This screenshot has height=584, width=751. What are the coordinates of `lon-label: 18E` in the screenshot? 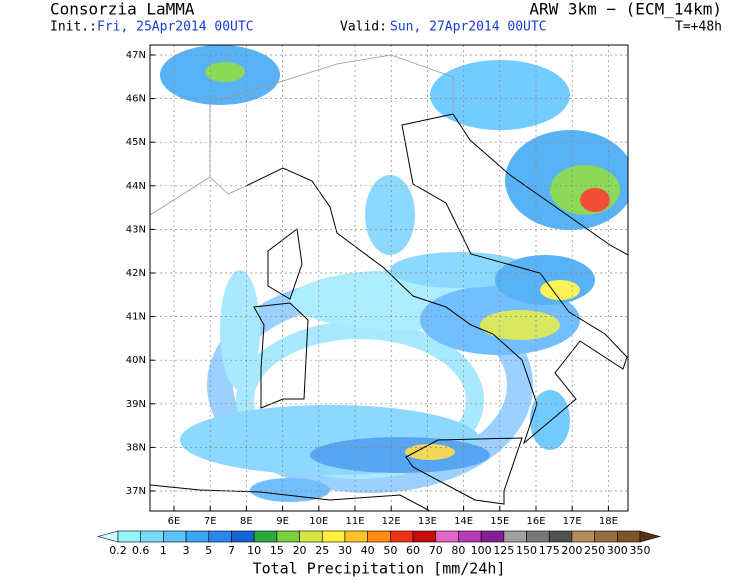 It's located at (608, 521).